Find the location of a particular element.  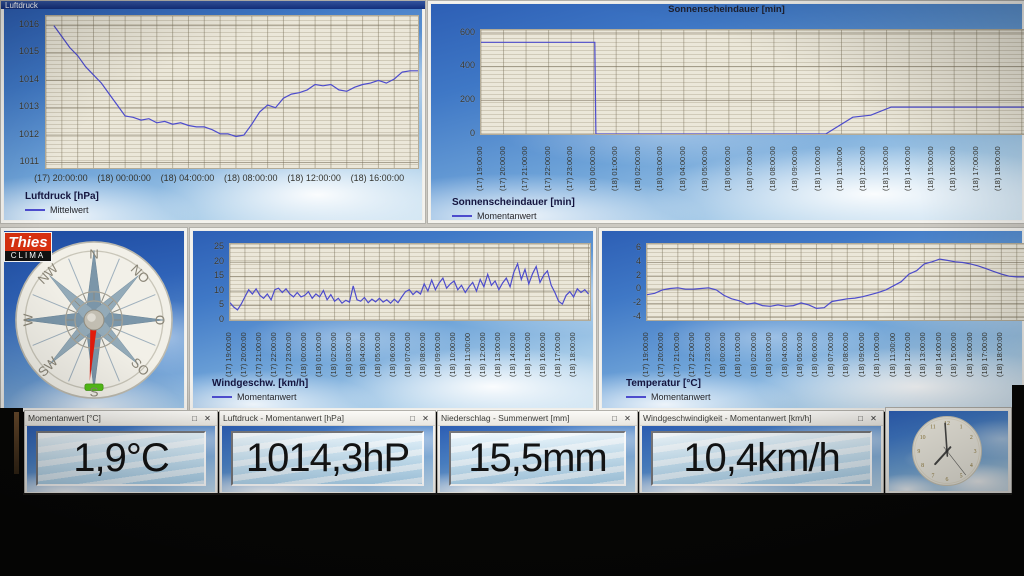

pressure-window-titlebar: Luftdruck is located at coordinates (213, 5).